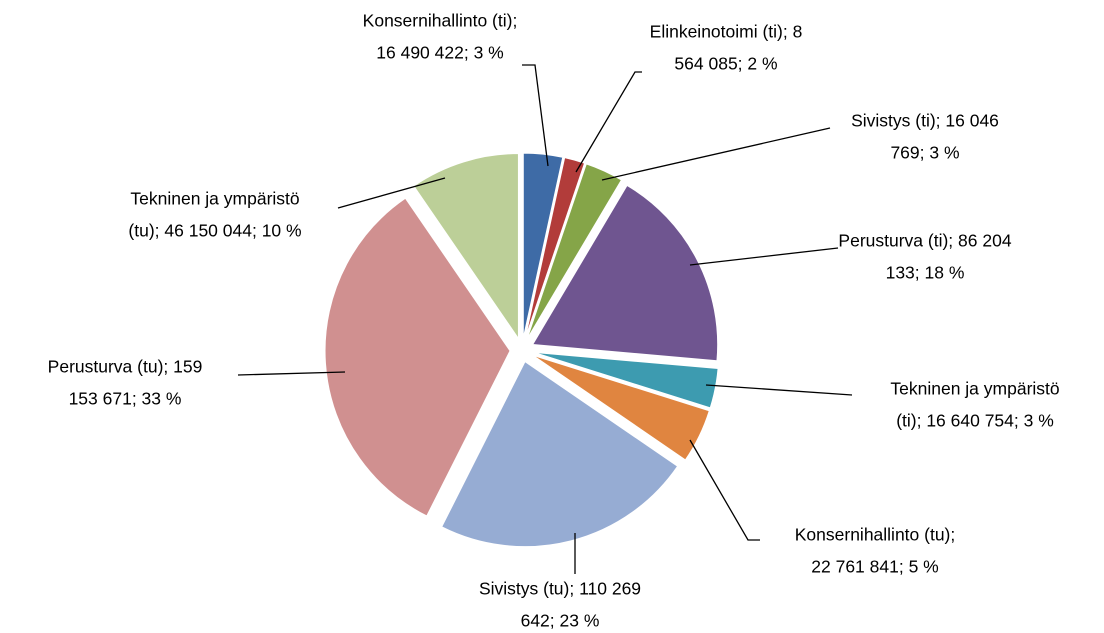 The image size is (1104, 633). Describe the element at coordinates (925, 273) in the screenshot. I see `data-label: 133; 18 %` at that location.